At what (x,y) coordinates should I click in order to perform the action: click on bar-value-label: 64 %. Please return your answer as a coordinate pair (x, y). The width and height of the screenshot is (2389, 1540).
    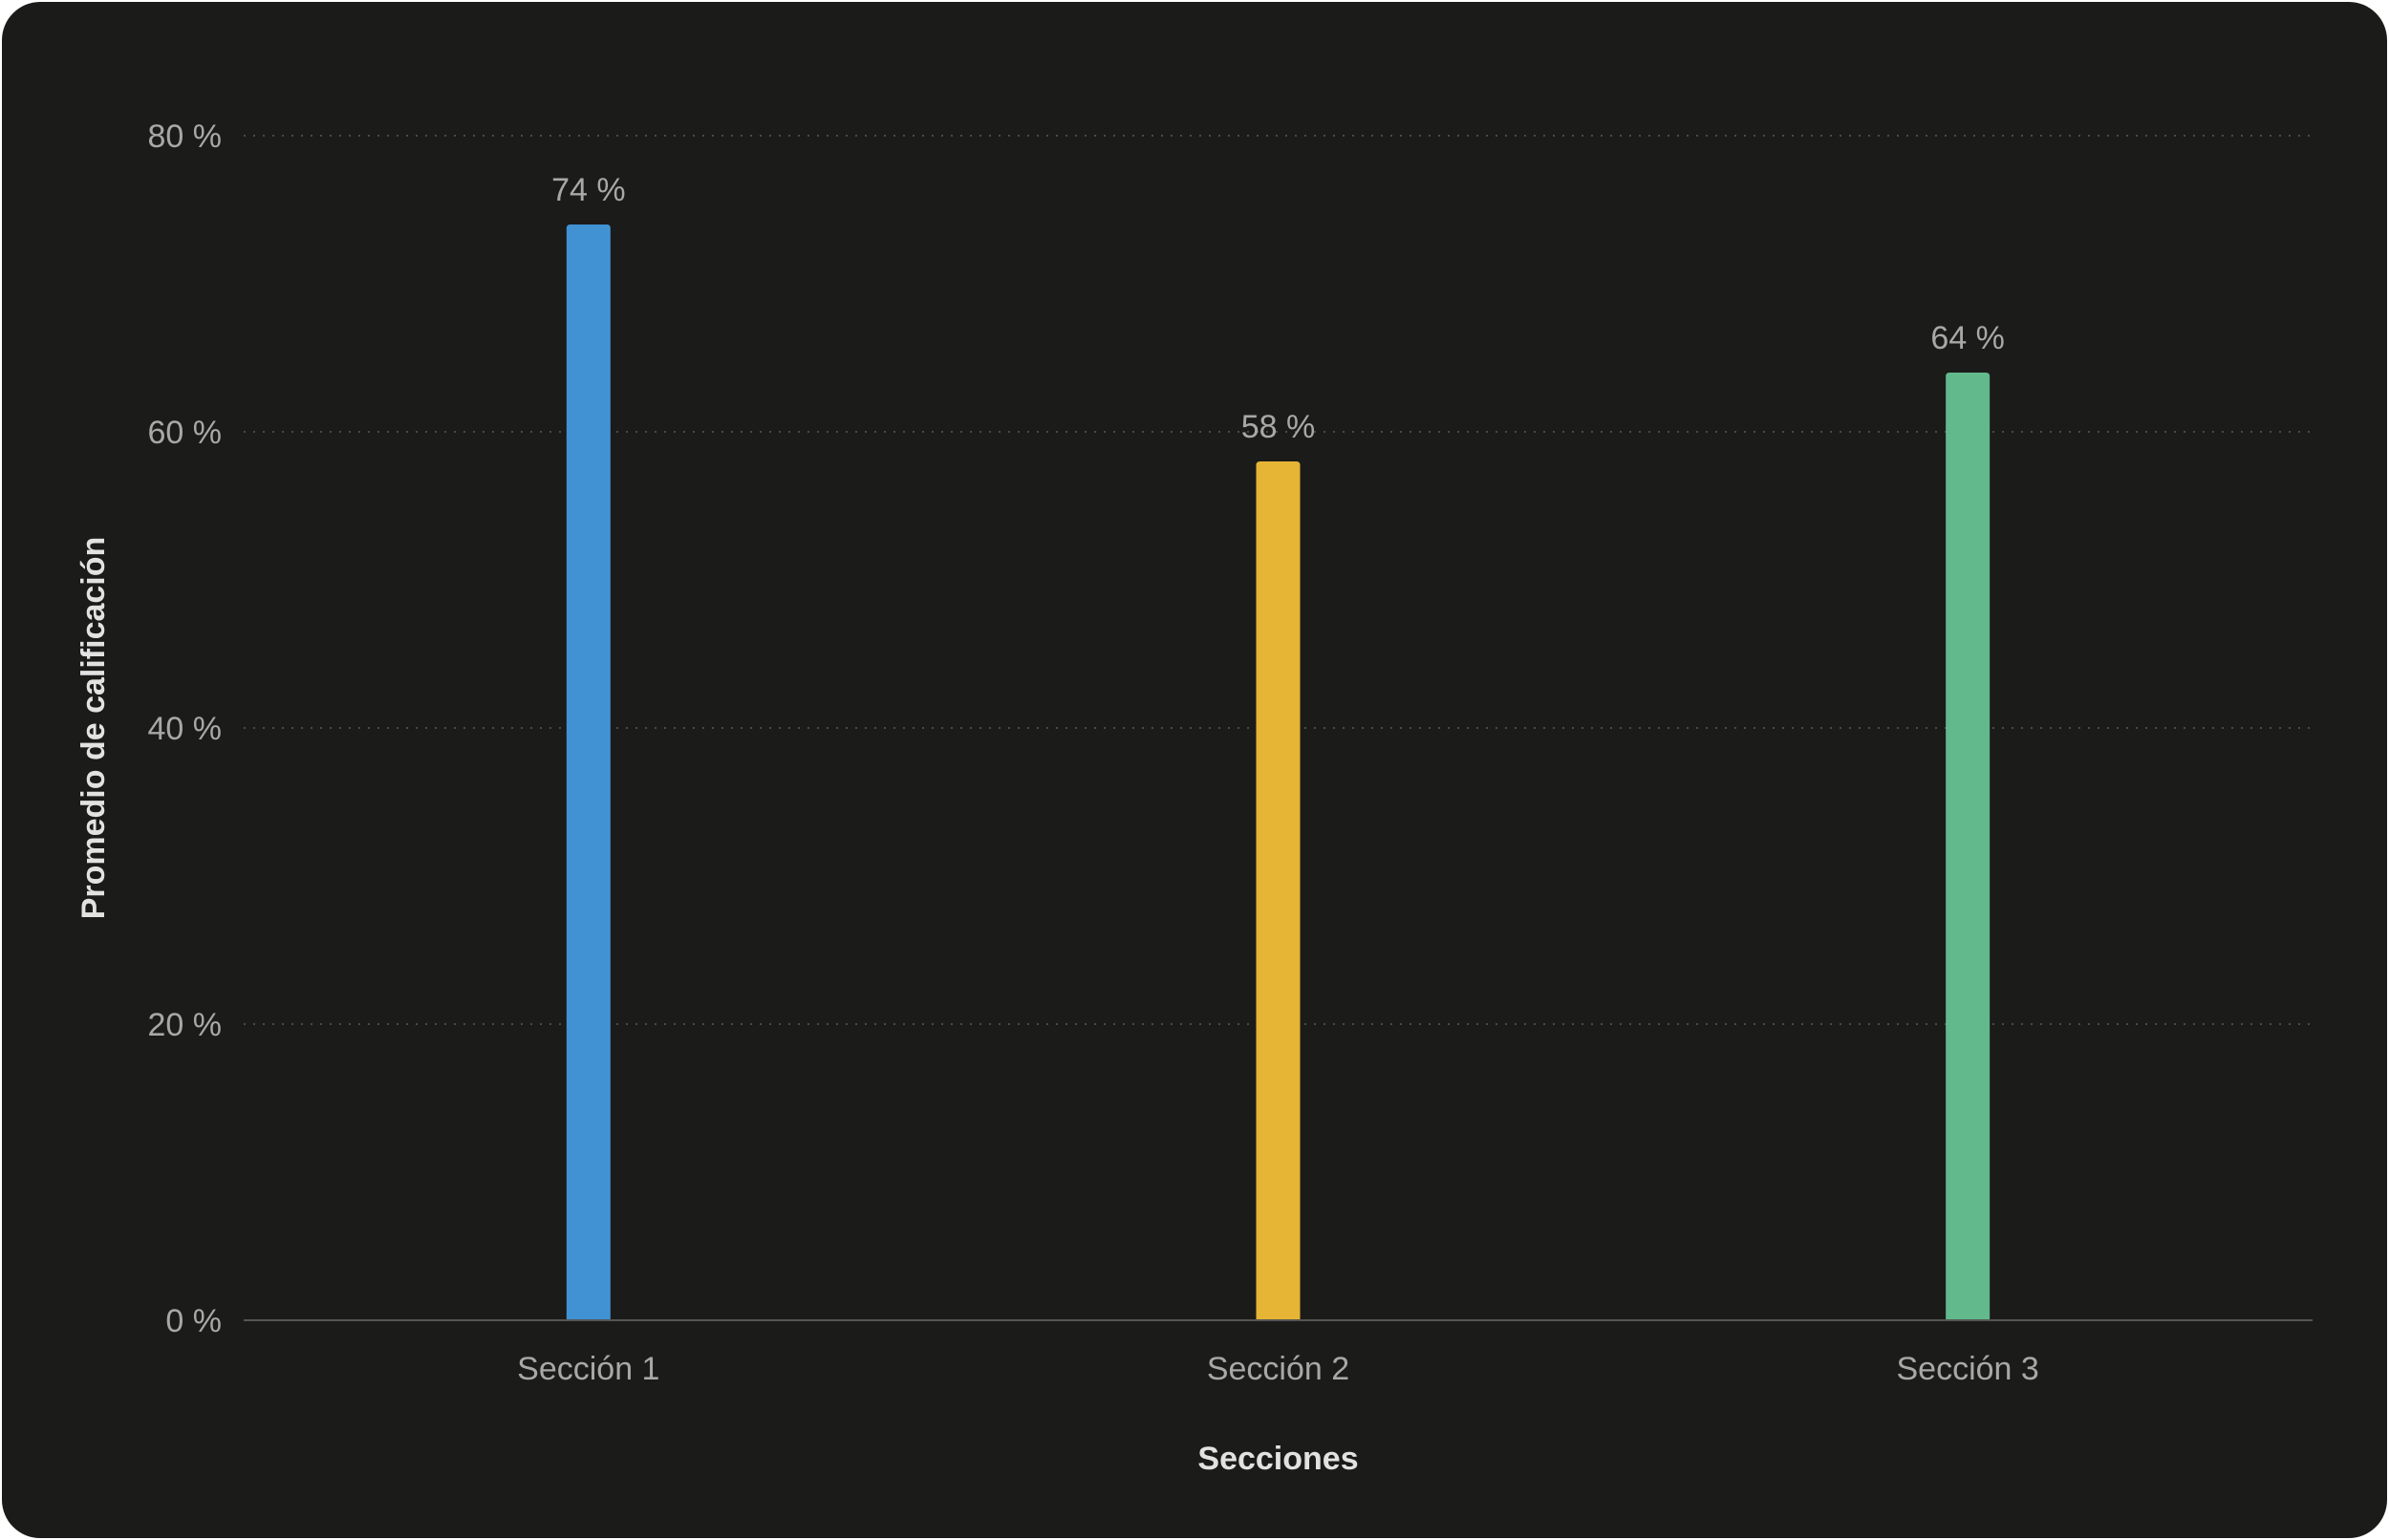
    Looking at the image, I should click on (1968, 338).